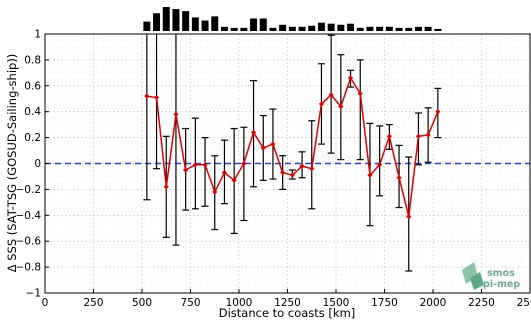  I want to click on x-axis-label: Distance to coasts [km], so click(287, 313).